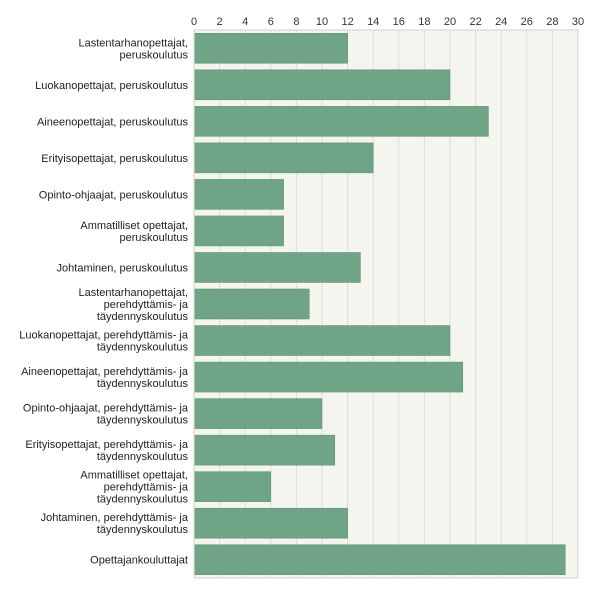  Describe the element at coordinates (475, 22) in the screenshot. I see `x-tick-label: 22` at that location.